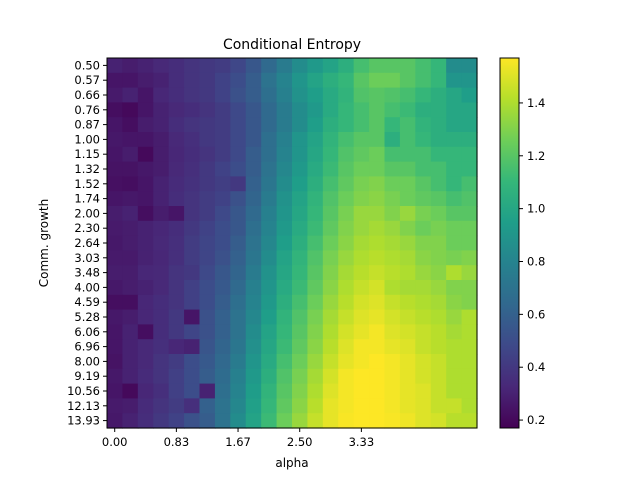 The height and width of the screenshot is (480, 640). Describe the element at coordinates (536, 262) in the screenshot. I see `colorbar-tick-label: 0.8` at that location.